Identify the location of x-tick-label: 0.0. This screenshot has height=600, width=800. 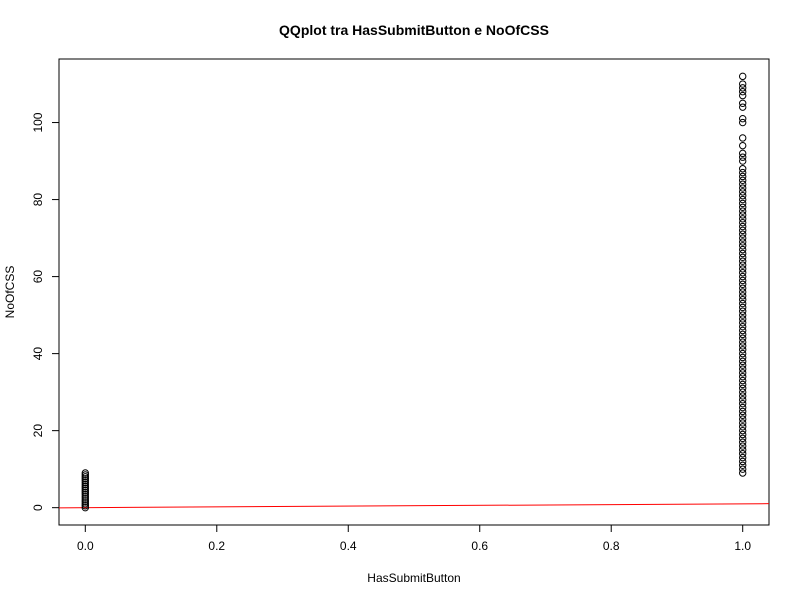
(85, 546).